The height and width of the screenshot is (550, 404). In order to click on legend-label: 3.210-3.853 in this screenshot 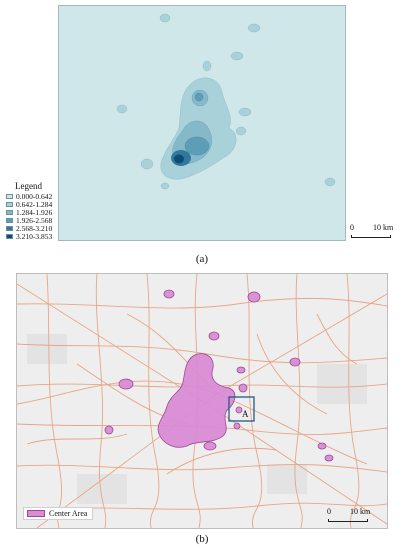, I will do `click(34, 236)`.